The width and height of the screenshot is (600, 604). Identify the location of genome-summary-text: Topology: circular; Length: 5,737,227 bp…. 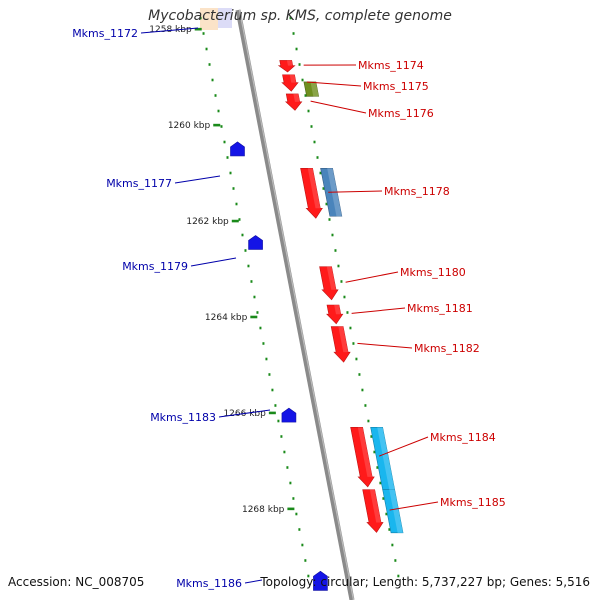
(425, 582).